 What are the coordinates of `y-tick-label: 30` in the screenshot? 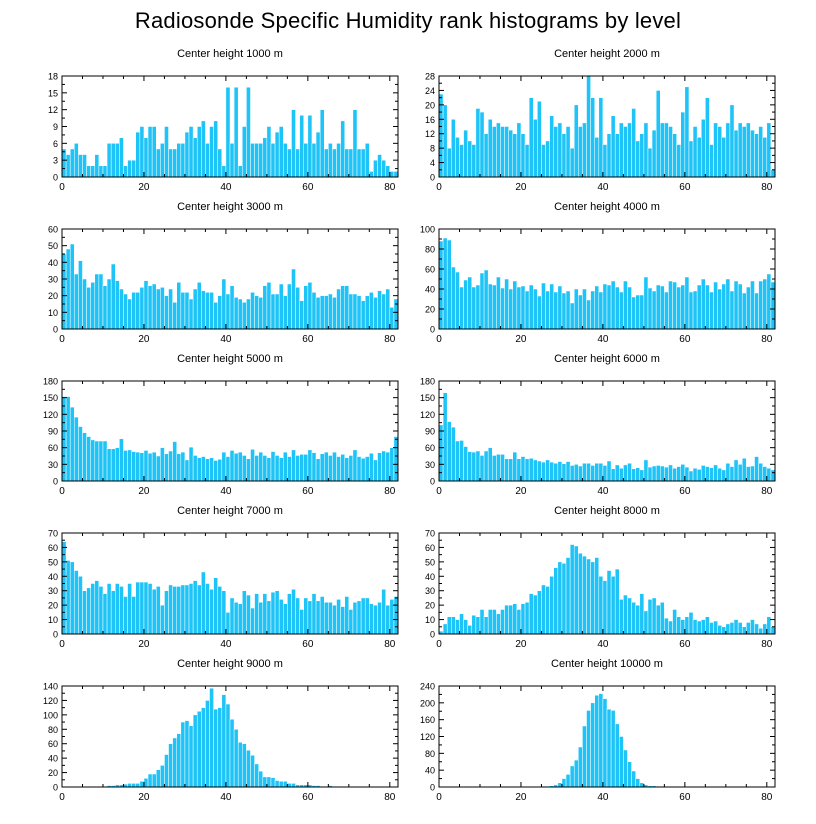 It's located at (53, 465).